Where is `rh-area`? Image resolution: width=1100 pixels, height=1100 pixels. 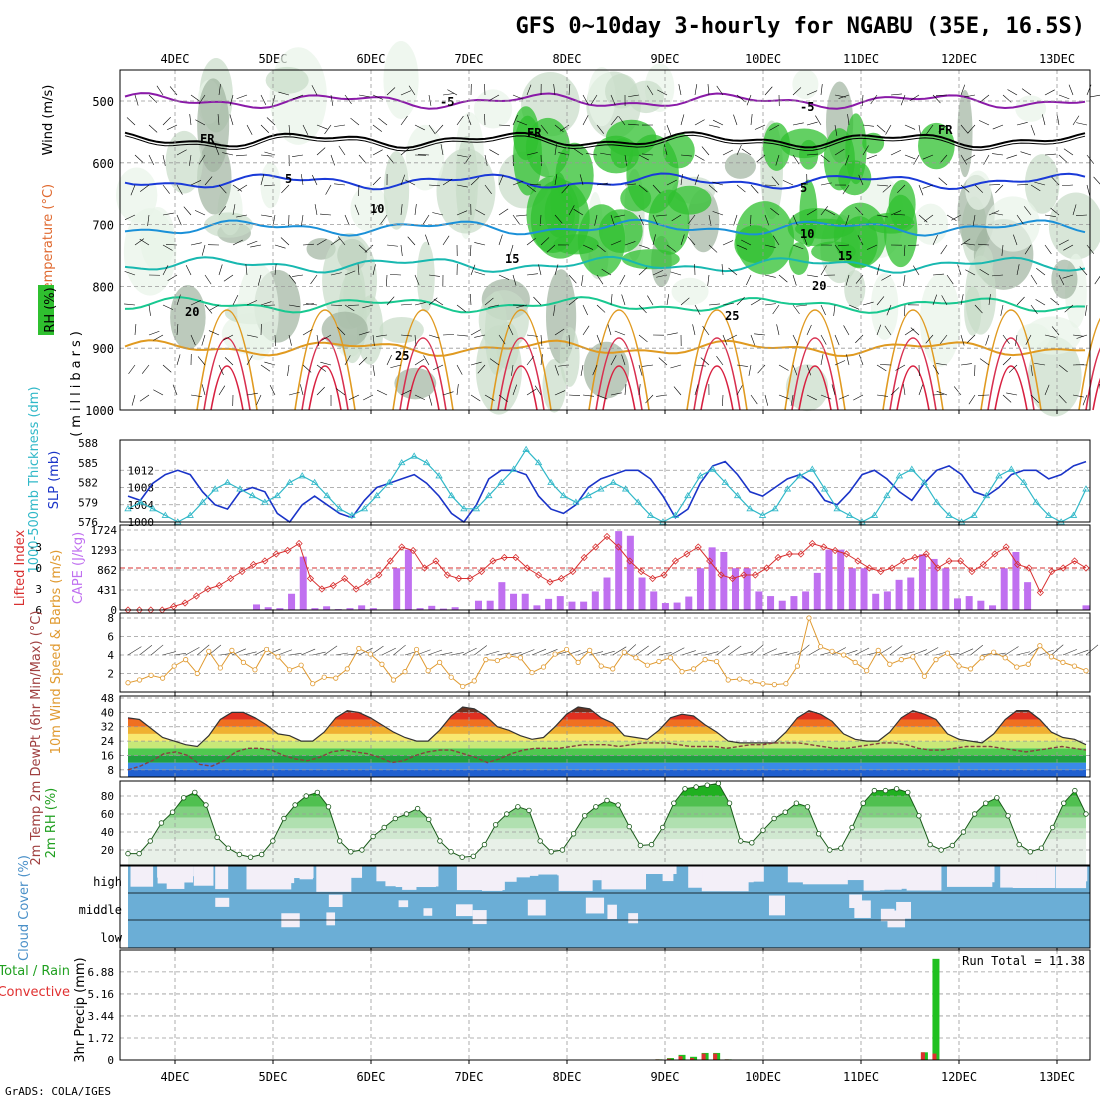
rh-area is located at coordinates (981, 295).